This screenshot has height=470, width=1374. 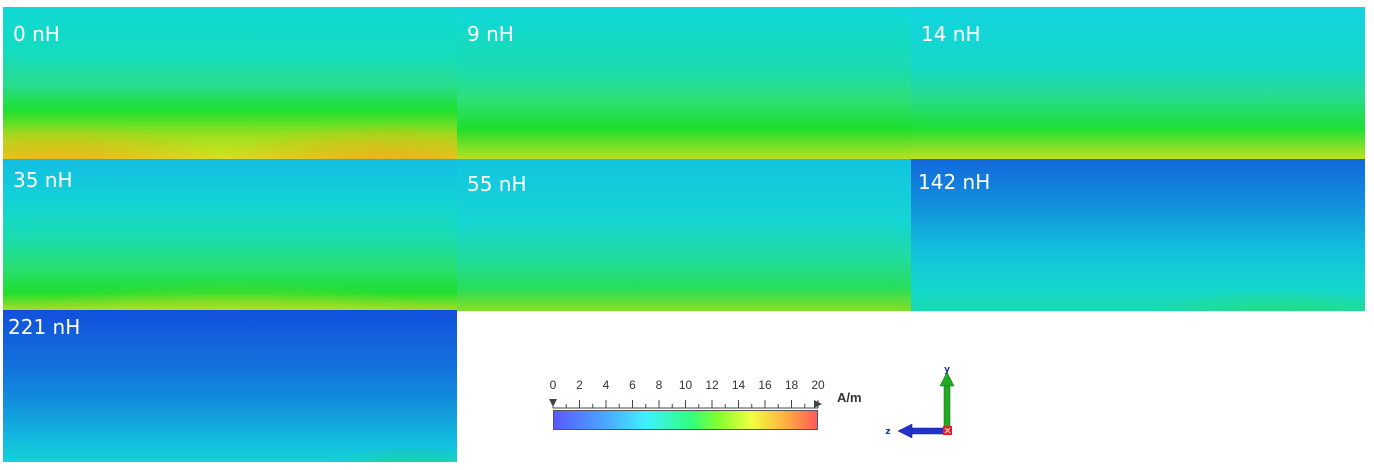 What do you see at coordinates (947, 406) in the screenshot?
I see `y-axis-shaft` at bounding box center [947, 406].